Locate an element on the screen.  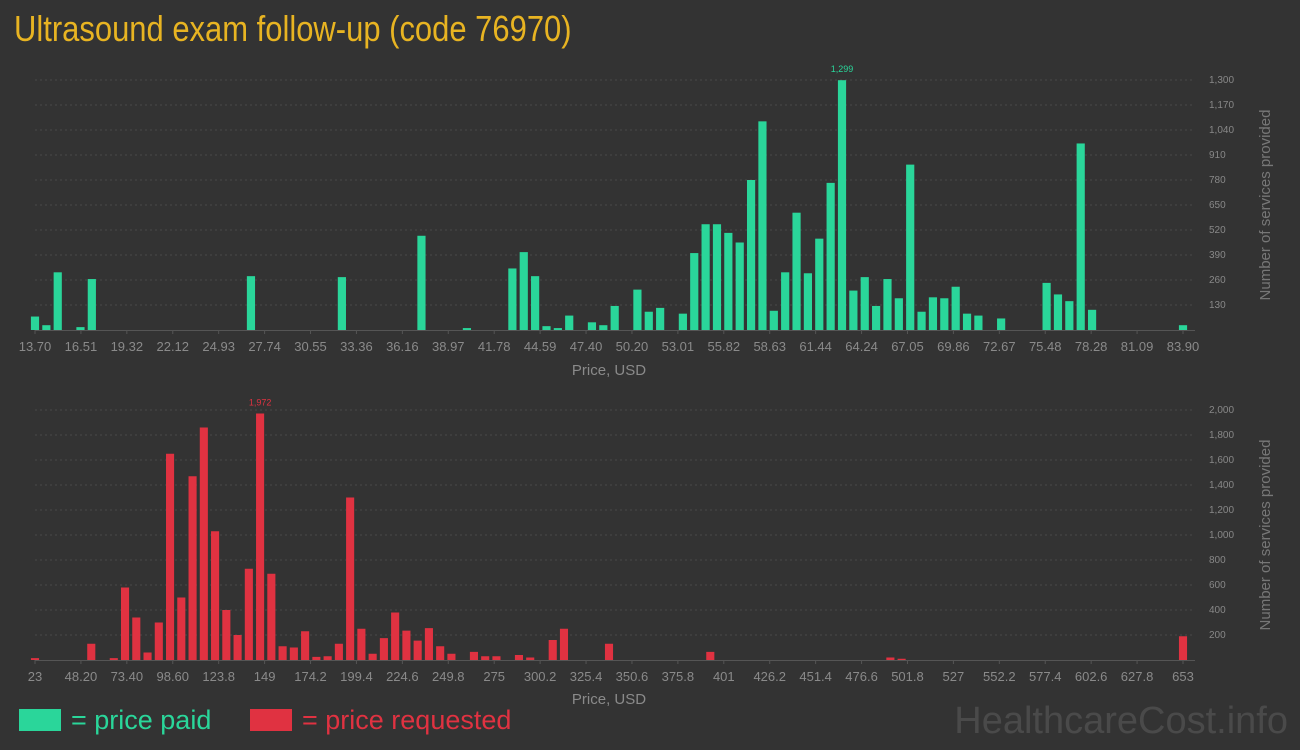
x-tick-label: 375.8 is located at coordinates (678, 676).